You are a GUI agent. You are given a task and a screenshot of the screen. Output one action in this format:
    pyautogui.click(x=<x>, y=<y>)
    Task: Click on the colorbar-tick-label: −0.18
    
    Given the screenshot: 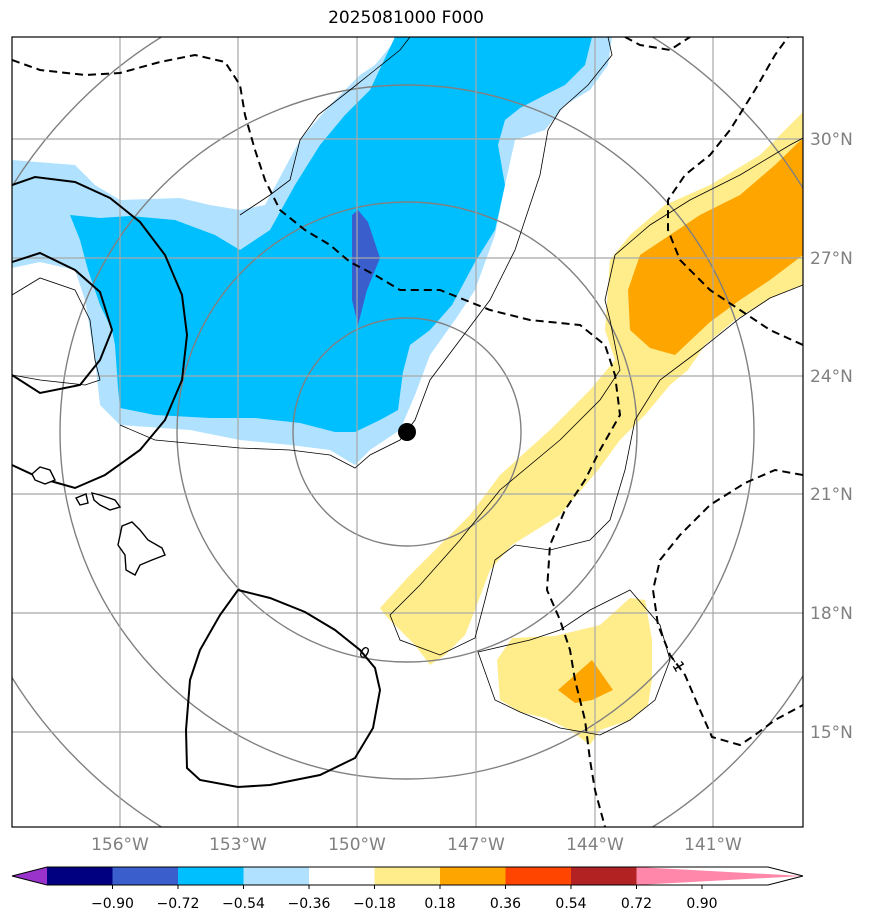 What is the action you would take?
    pyautogui.click(x=374, y=904)
    